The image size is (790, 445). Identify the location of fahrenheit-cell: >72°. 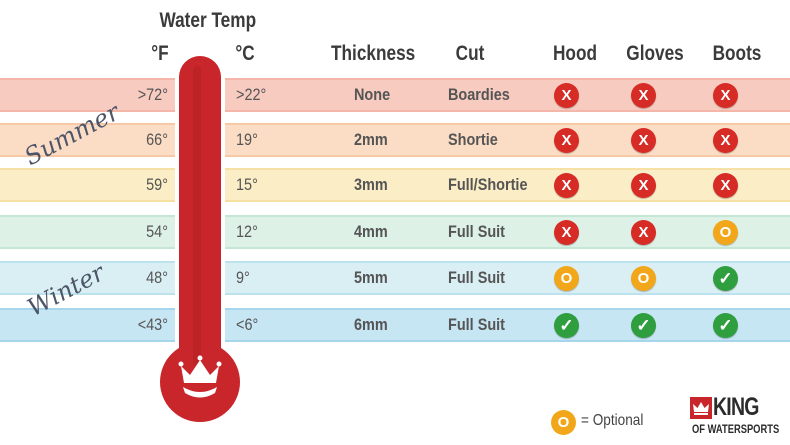
(152, 94).